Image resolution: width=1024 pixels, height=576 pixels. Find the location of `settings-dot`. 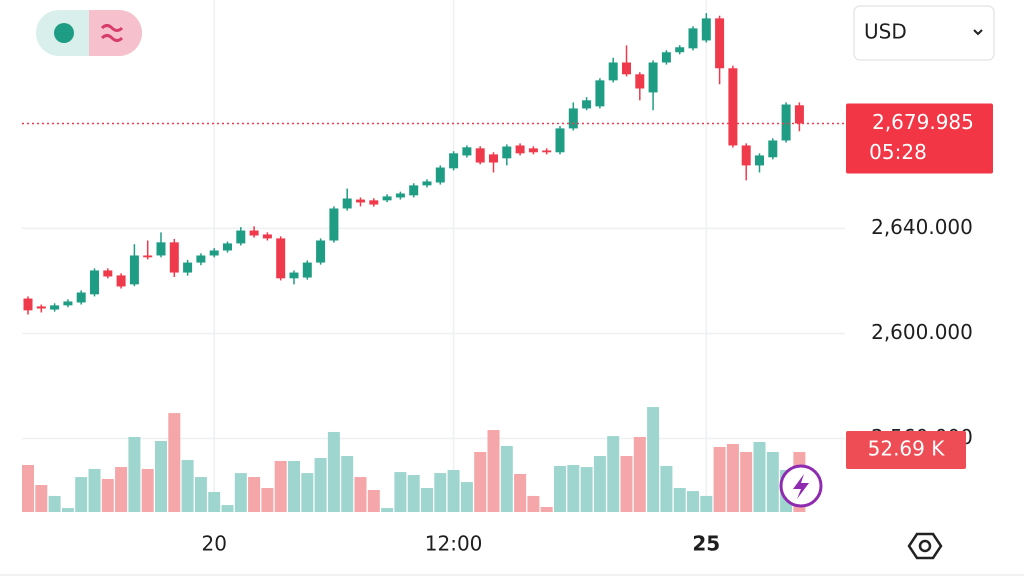

settings-dot is located at coordinates (925, 546).